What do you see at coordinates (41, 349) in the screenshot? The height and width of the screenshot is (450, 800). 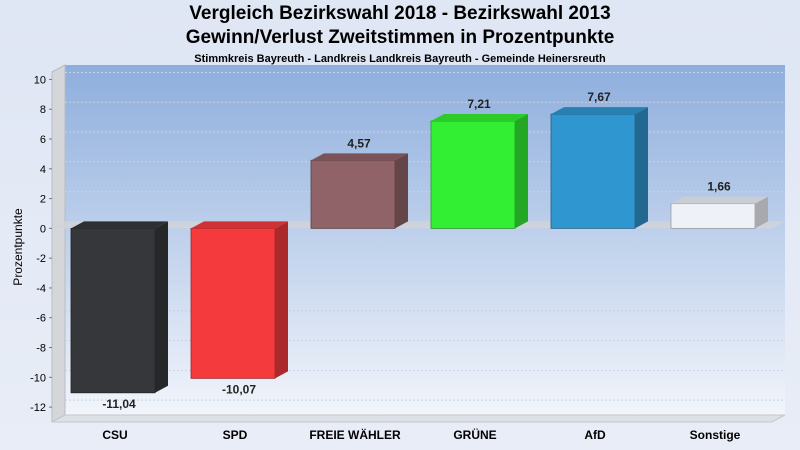 I see `y-tick-label: -8` at bounding box center [41, 349].